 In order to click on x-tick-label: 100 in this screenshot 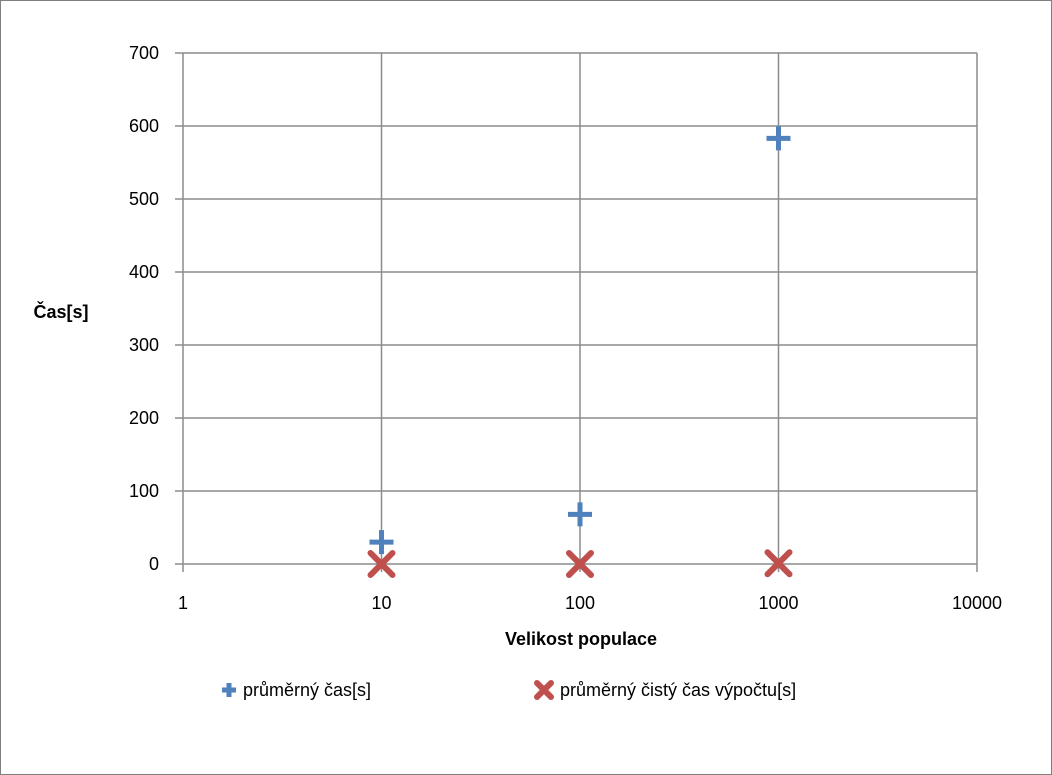, I will do `click(580, 603)`.